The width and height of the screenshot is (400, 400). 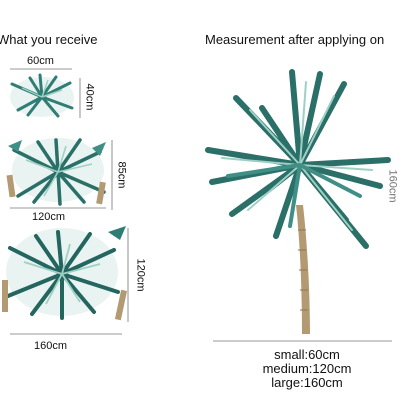 I want to click on medium-height-label: 85cm, so click(x=121, y=175).